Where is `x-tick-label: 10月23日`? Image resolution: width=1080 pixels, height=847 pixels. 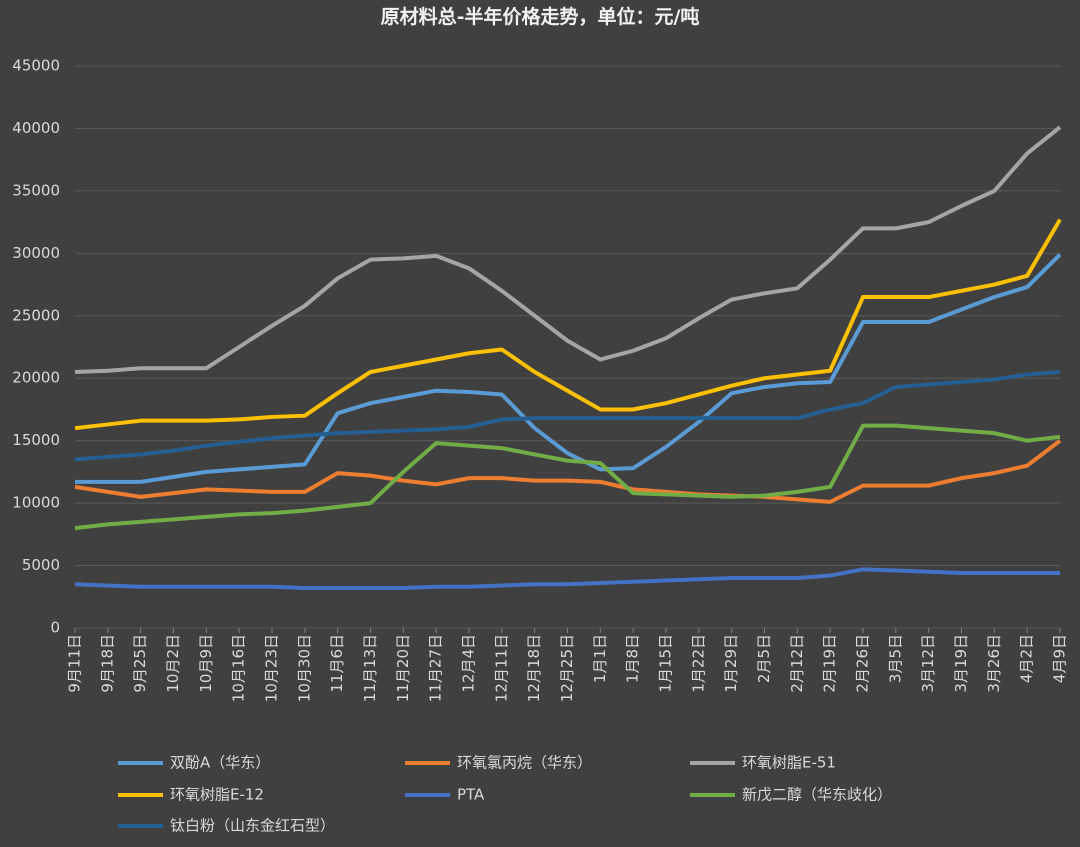 x-tick-label: 10月23日 is located at coordinates (272, 668).